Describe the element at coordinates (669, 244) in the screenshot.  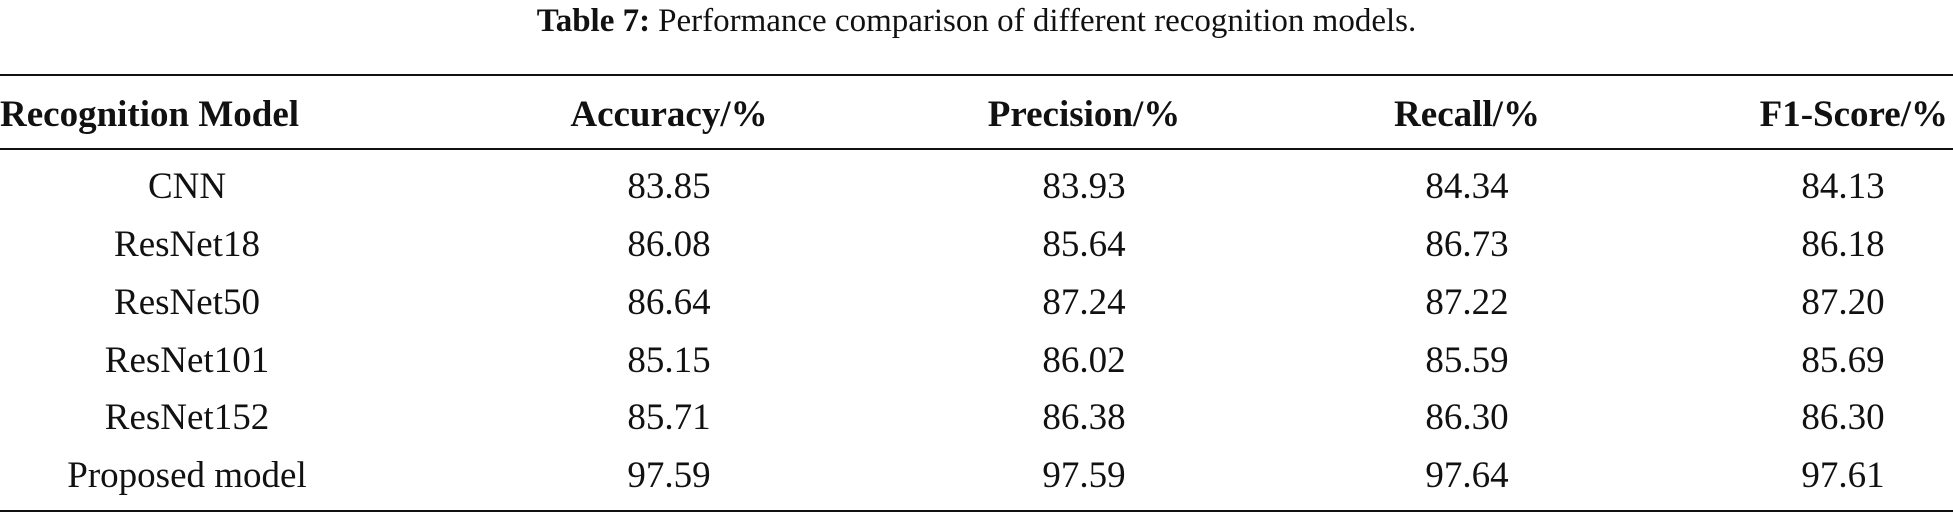
I see `table-cell: 86.08` at that location.